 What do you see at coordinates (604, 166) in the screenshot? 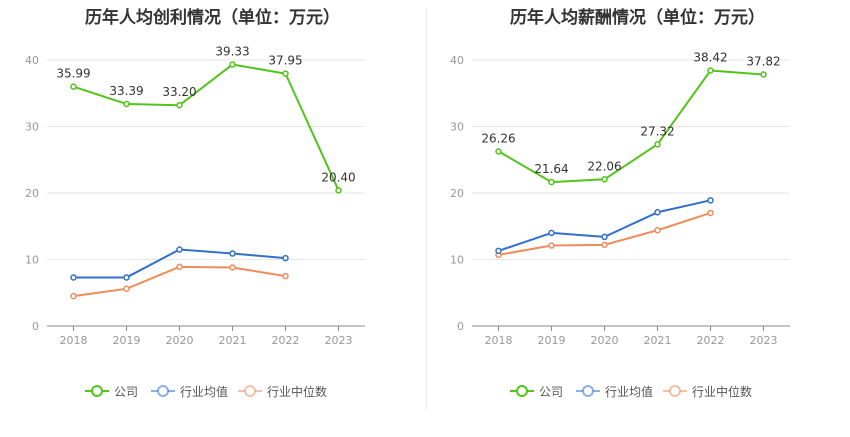
I see `data-label: 22.06` at bounding box center [604, 166].